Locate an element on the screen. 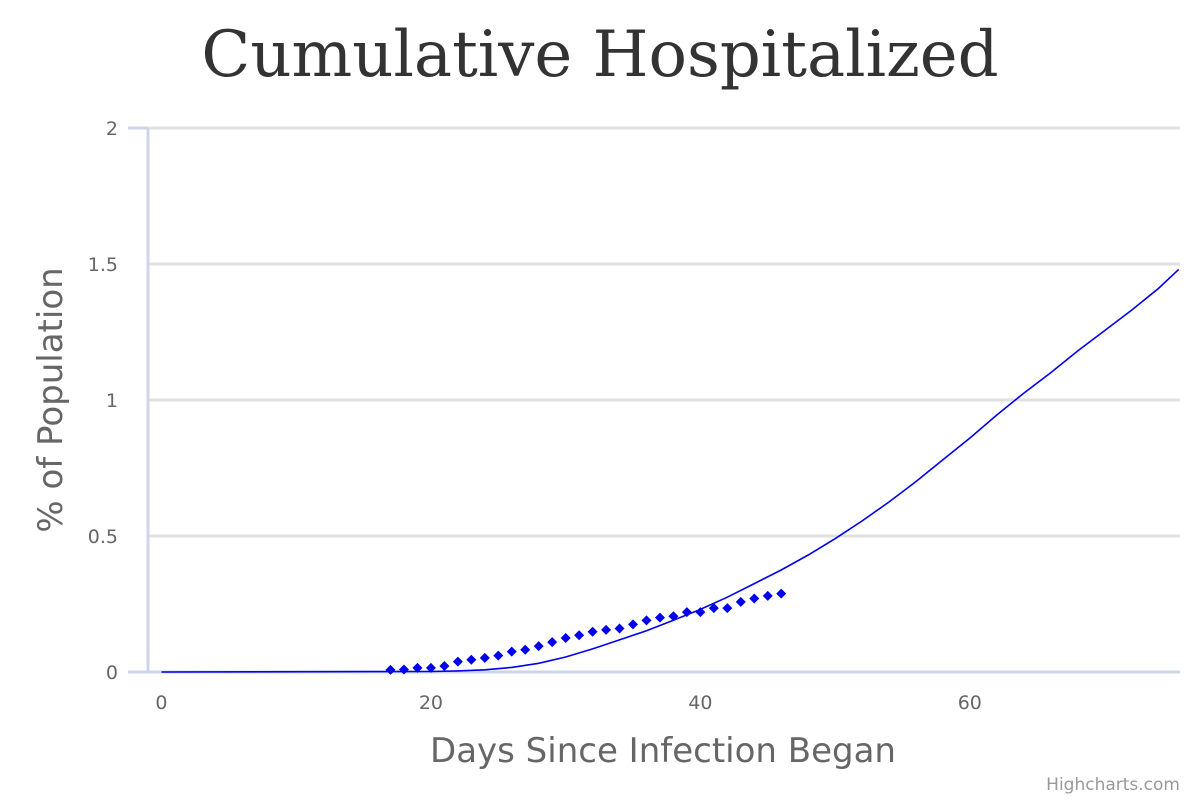  x-axis-title: Days Since Infection Began is located at coordinates (663, 751).